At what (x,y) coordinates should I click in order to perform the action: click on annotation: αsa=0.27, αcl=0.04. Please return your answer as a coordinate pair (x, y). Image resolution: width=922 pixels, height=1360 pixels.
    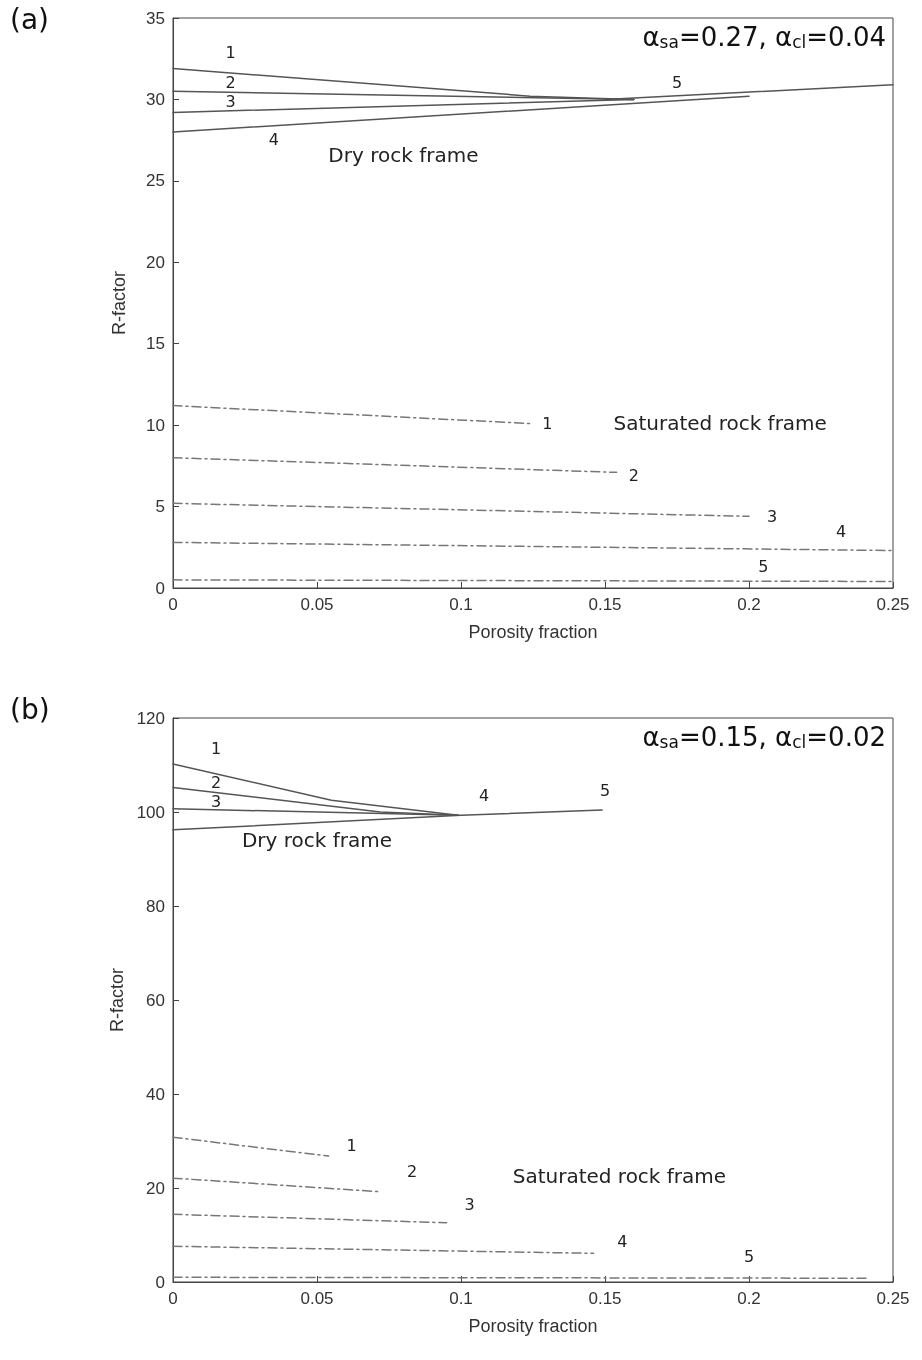
    Looking at the image, I should click on (764, 37).